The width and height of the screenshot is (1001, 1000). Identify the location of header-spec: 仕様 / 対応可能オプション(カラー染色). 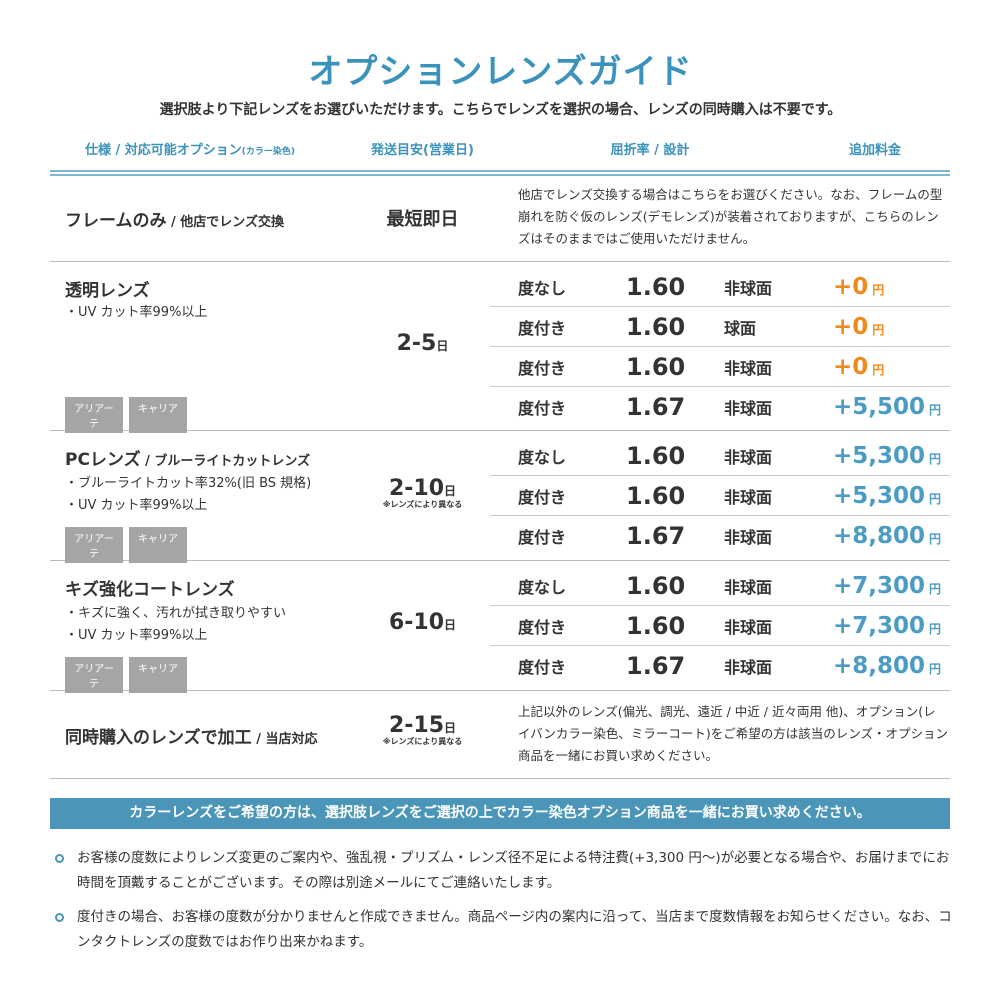
(190, 148).